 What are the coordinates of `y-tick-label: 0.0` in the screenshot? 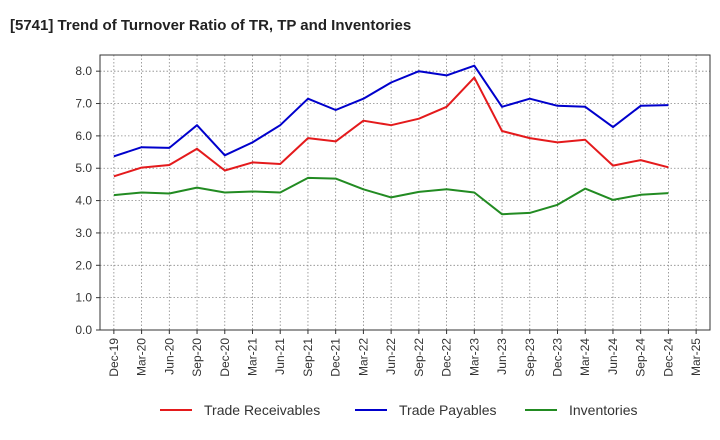 It's located at (83, 330).